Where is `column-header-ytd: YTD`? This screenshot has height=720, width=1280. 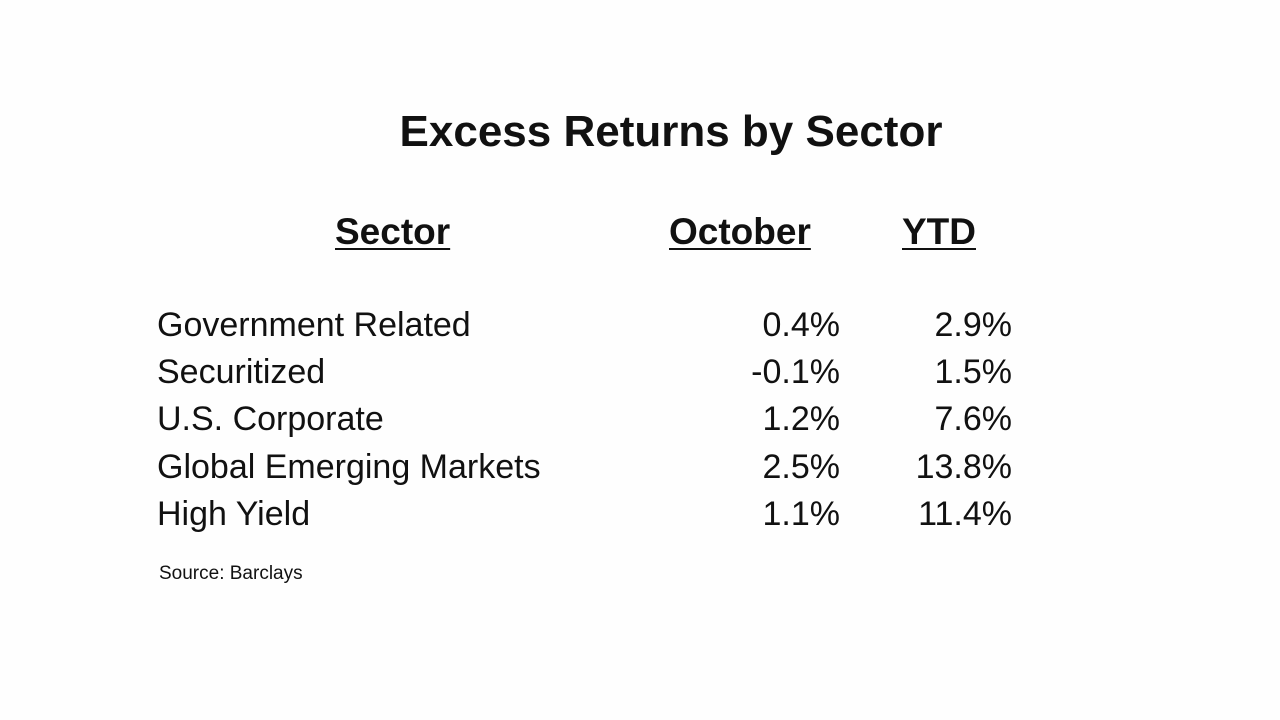 column-header-ytd: YTD is located at coordinates (939, 231).